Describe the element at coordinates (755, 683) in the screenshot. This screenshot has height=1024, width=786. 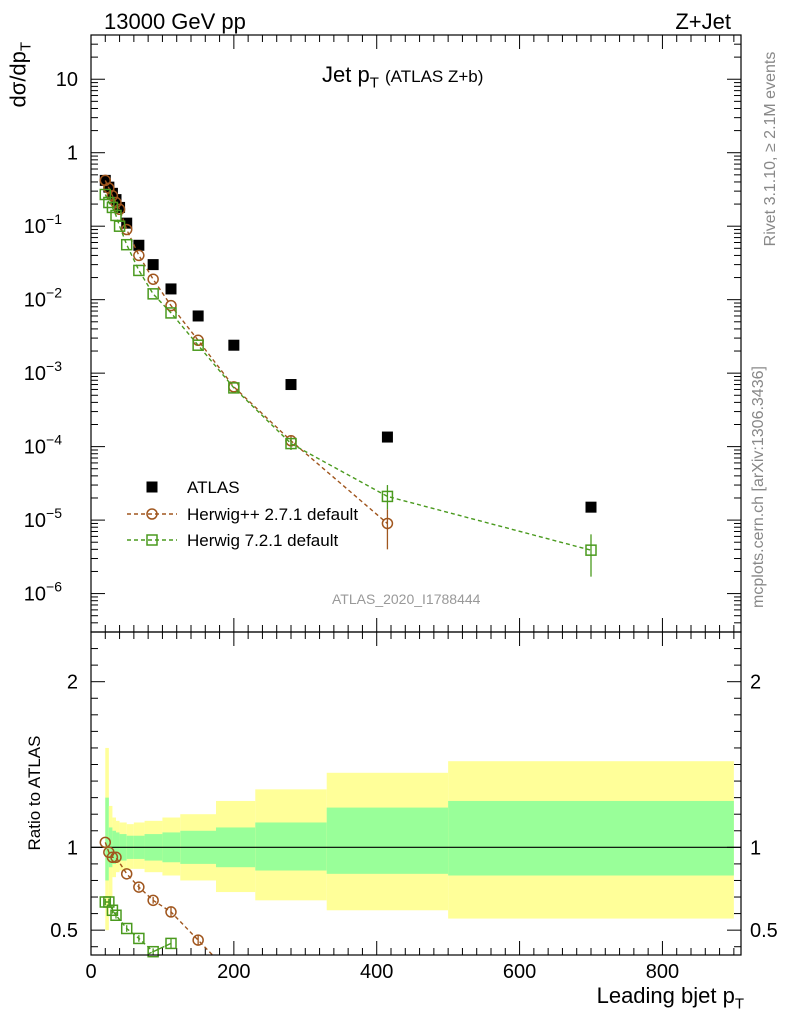
I see `ratio-y-tick-label-right: 2` at that location.